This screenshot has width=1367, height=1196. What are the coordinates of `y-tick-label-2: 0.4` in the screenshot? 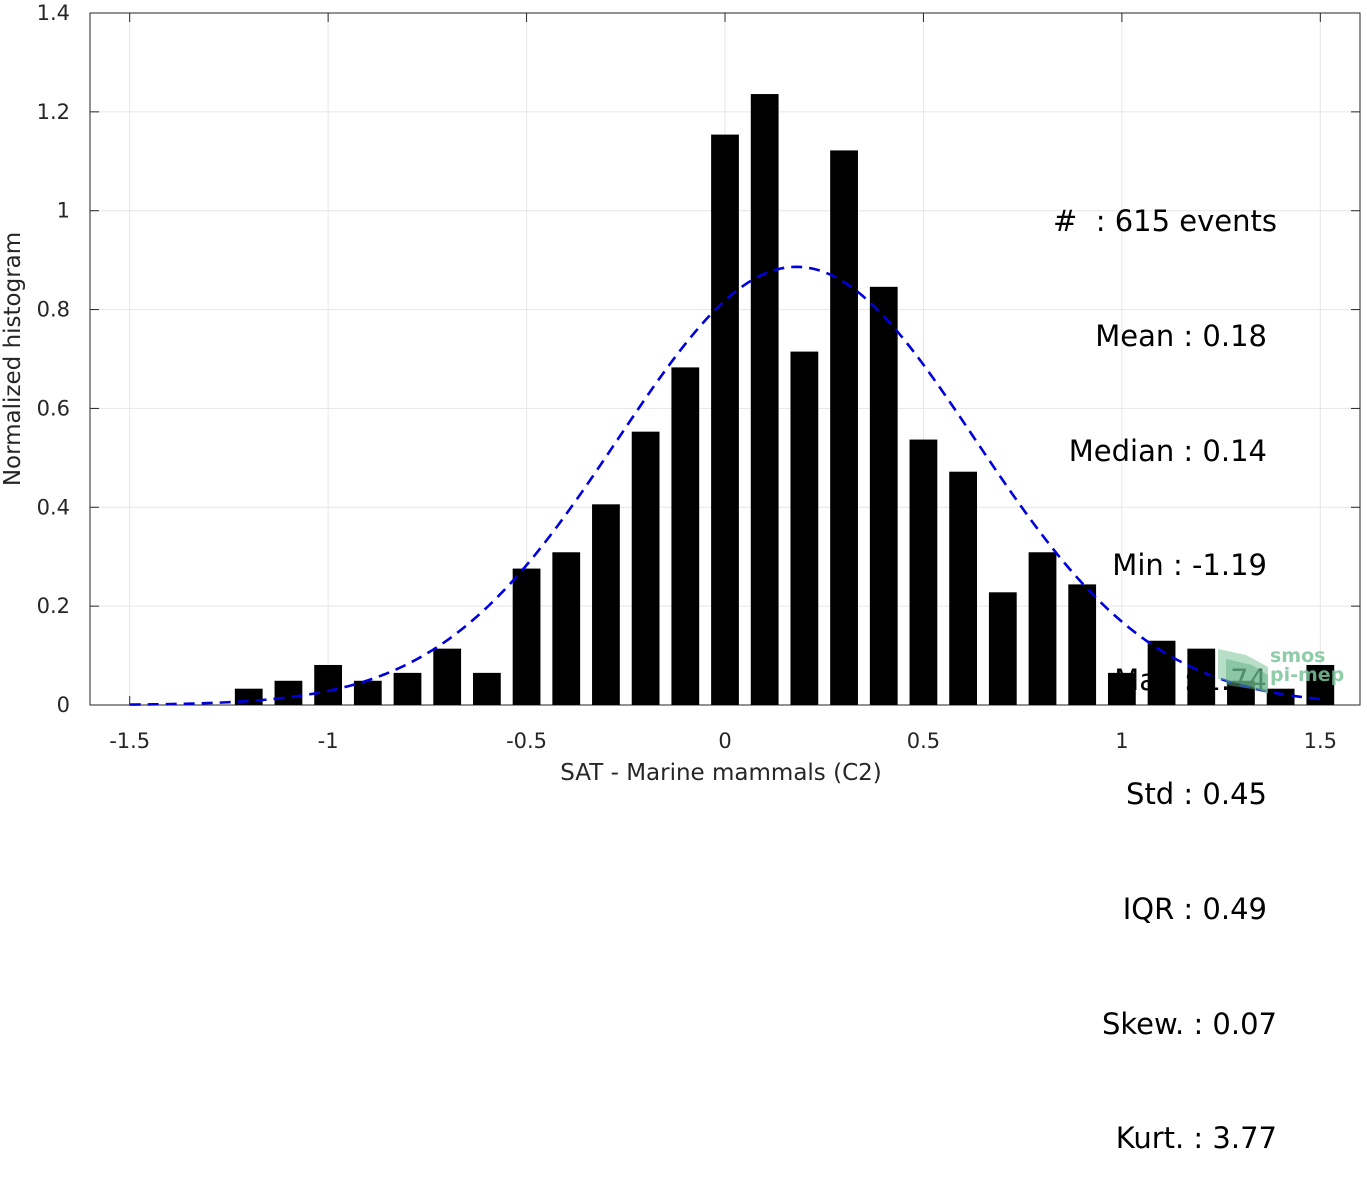 It's located at (53, 507).